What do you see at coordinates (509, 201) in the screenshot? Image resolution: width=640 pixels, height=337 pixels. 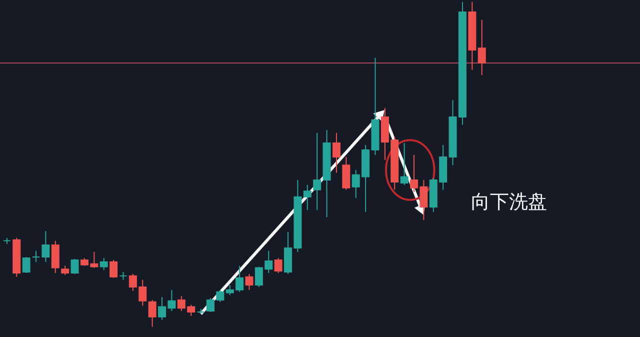 I see `annotation: 向下洗盘` at bounding box center [509, 201].